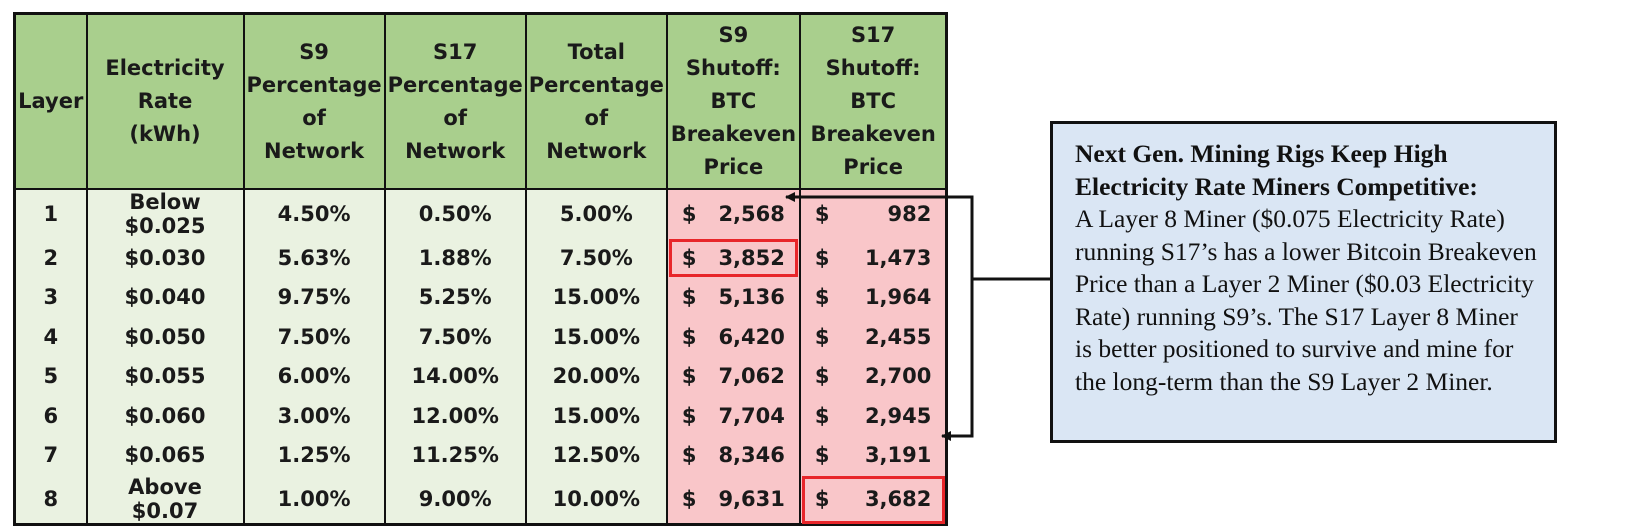 The width and height of the screenshot is (1650, 526). What do you see at coordinates (50, 337) in the screenshot?
I see `layer-cell: 4` at bounding box center [50, 337].